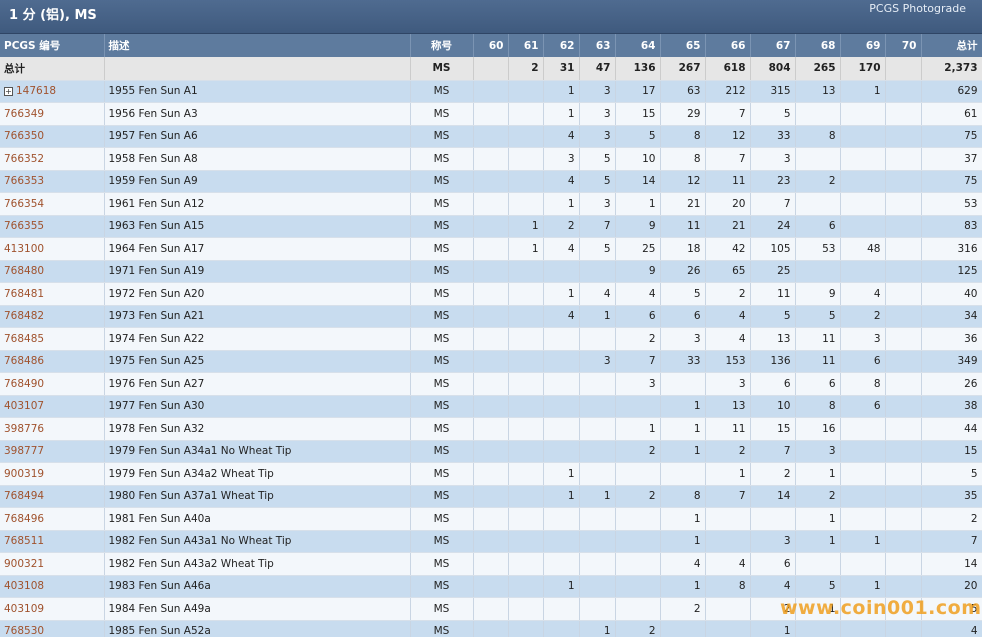 This screenshot has height=637, width=982. Describe the element at coordinates (24, 203) in the screenshot. I see `coin-number-link: 766354` at that location.